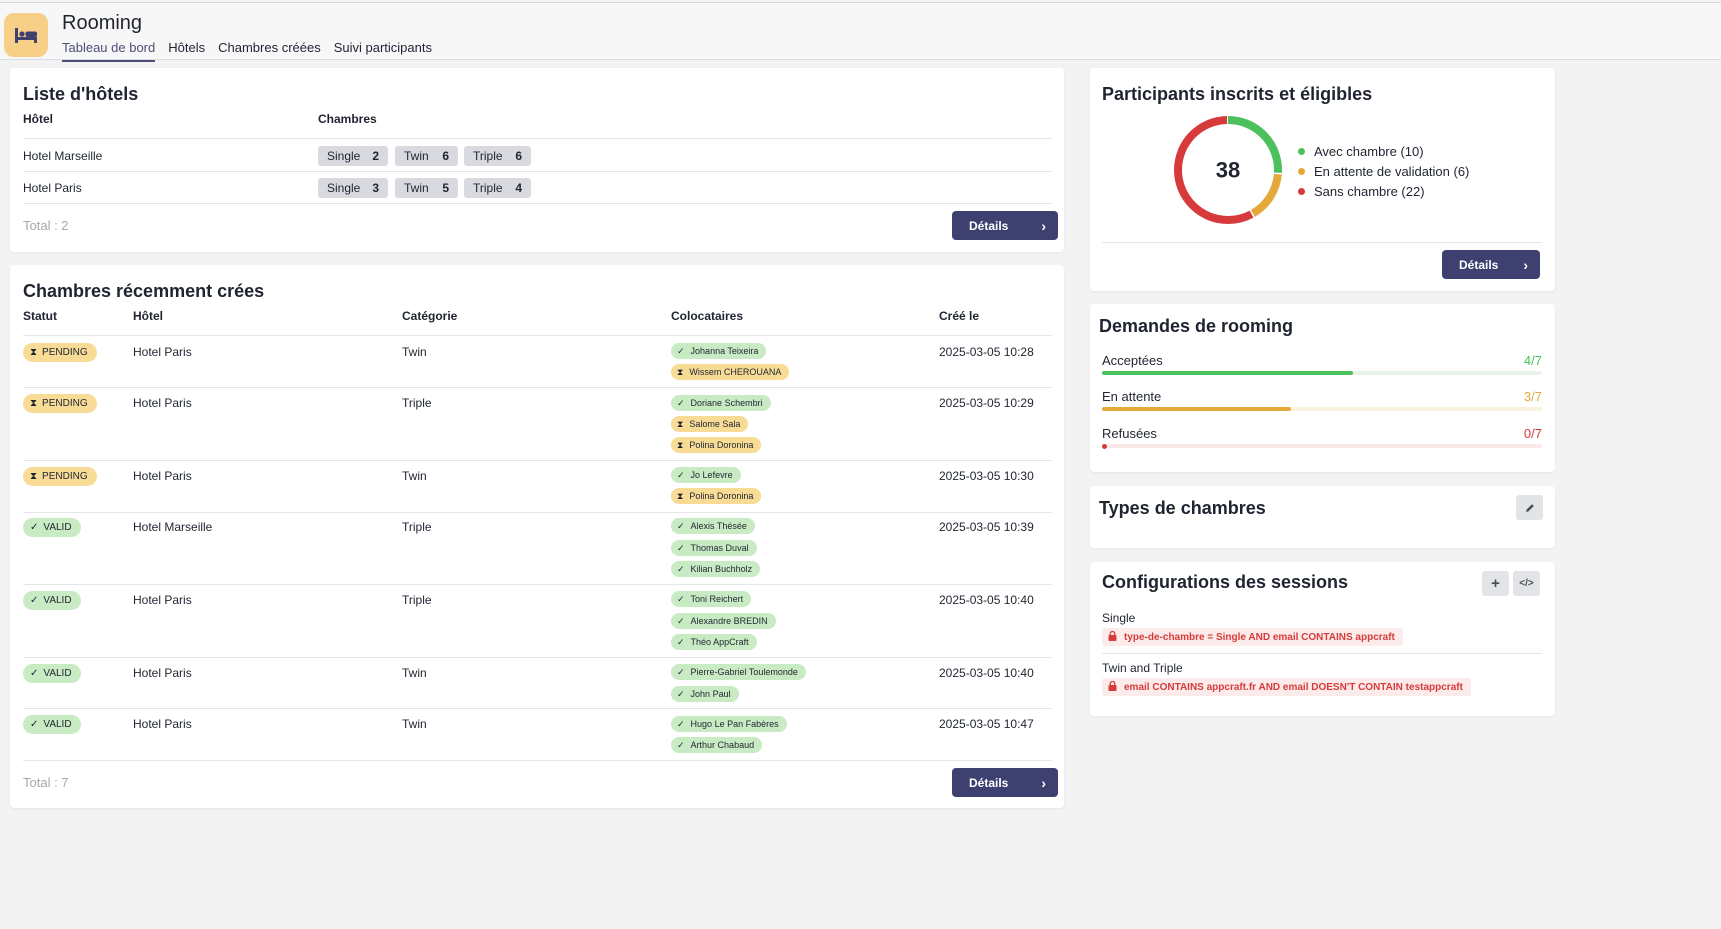  I want to click on roommate-badge: ✓ Alexandre BREDIN, so click(723, 621).